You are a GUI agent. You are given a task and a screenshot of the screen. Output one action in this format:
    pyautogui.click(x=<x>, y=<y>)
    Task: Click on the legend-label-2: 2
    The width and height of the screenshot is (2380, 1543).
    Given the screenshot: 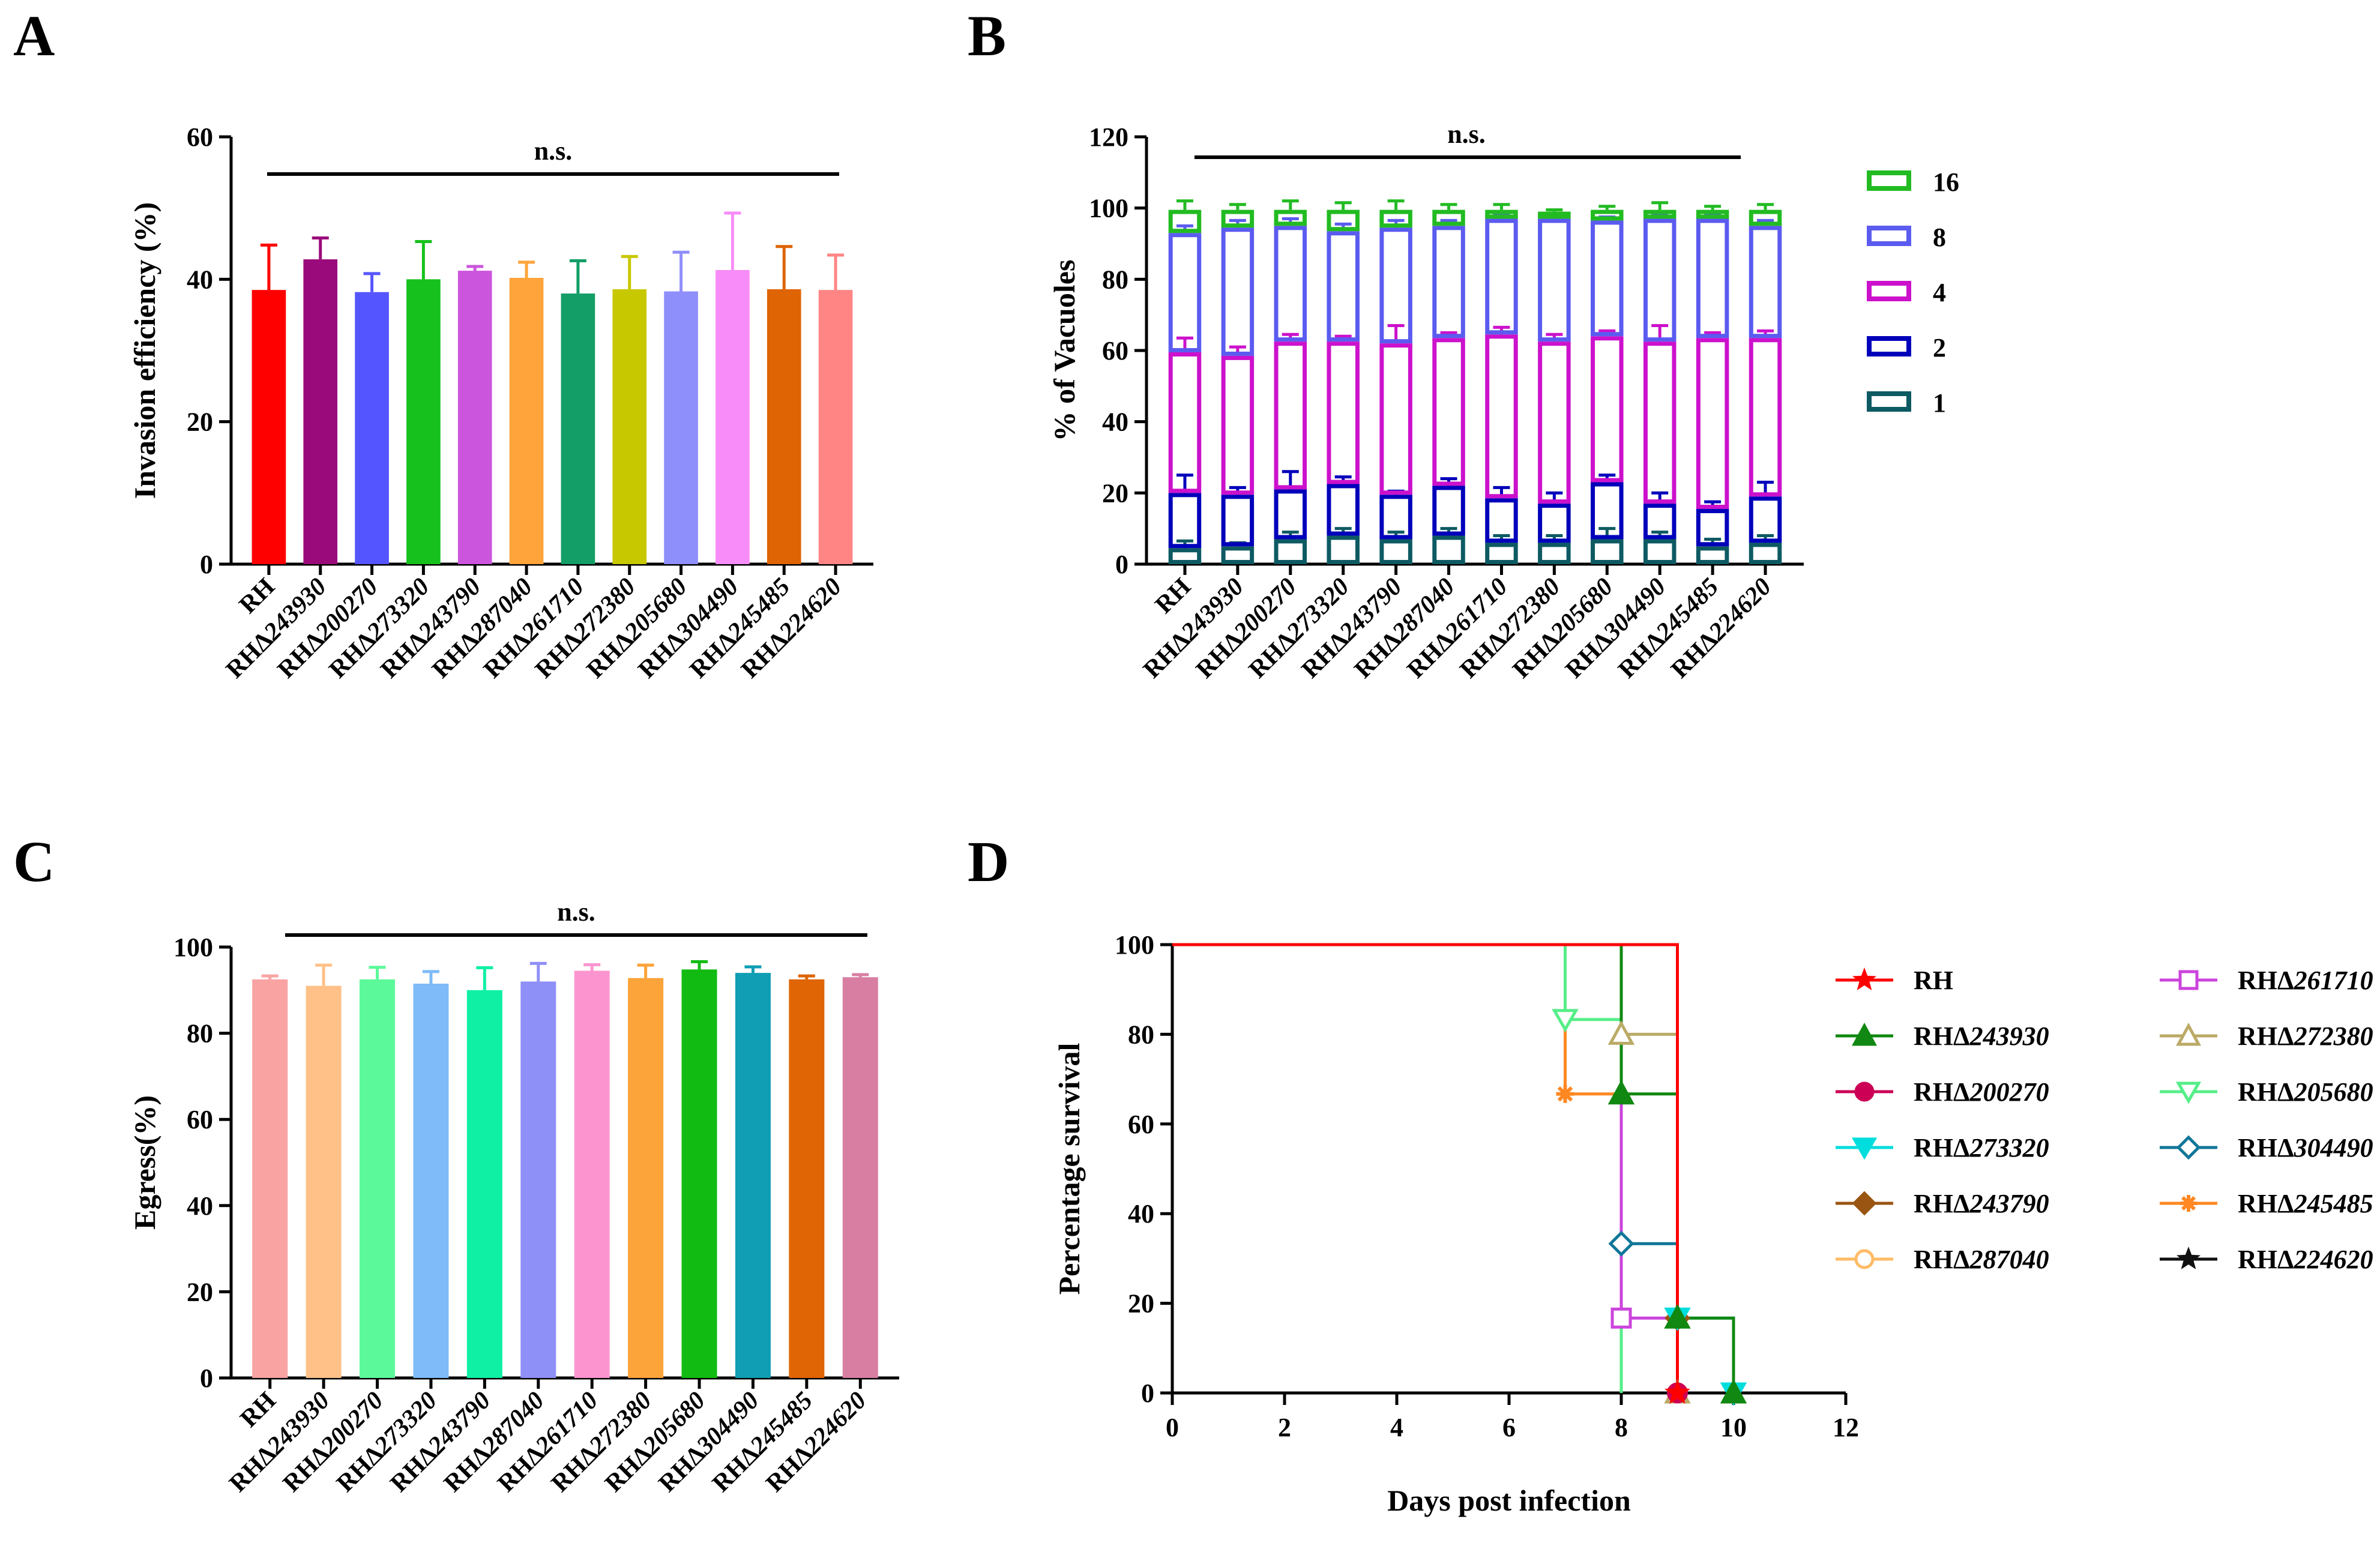 What is the action you would take?
    pyautogui.click(x=1940, y=347)
    